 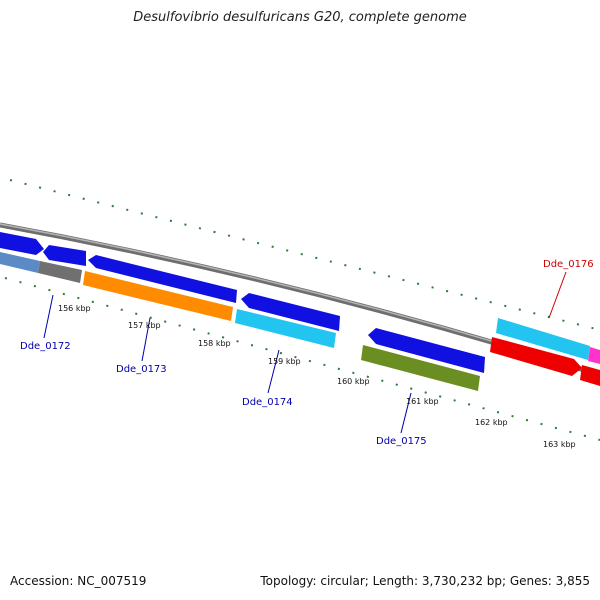 I want to click on gene-label-dde-0176: Dde_0176, so click(x=568, y=264).